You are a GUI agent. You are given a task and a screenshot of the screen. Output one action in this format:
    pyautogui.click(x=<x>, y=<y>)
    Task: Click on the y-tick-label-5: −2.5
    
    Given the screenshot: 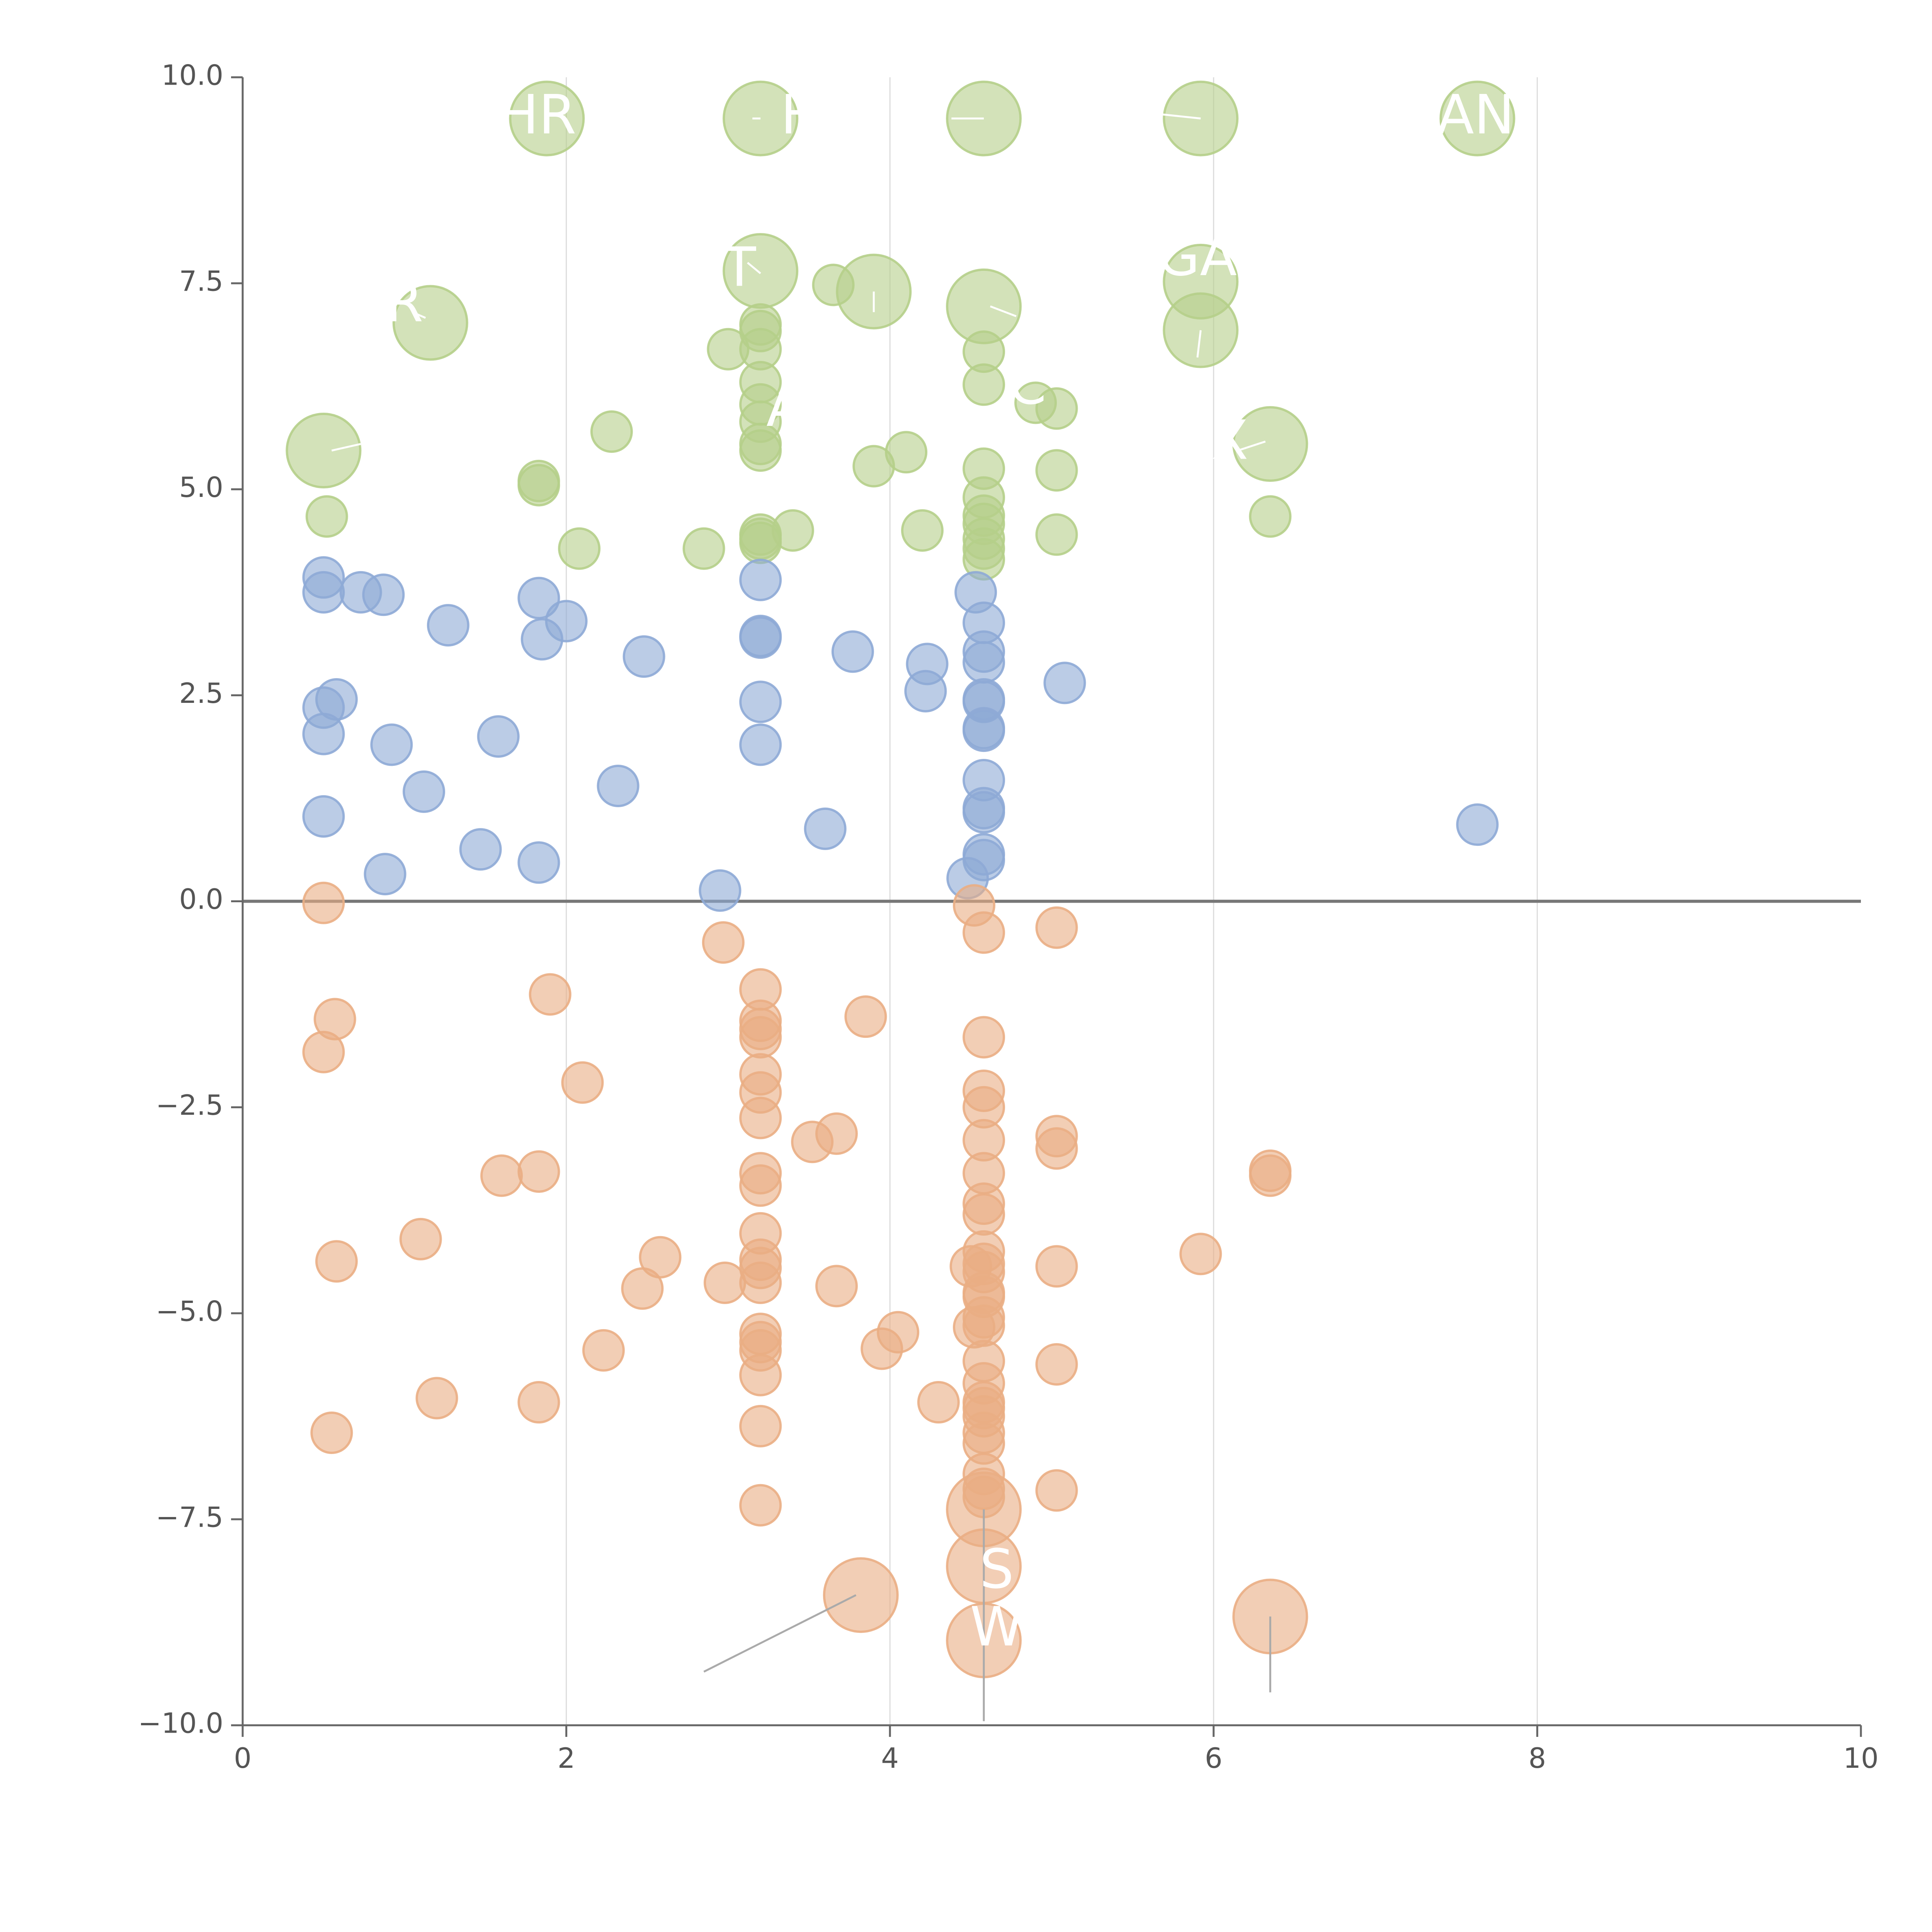 What is the action you would take?
    pyautogui.click(x=190, y=1105)
    